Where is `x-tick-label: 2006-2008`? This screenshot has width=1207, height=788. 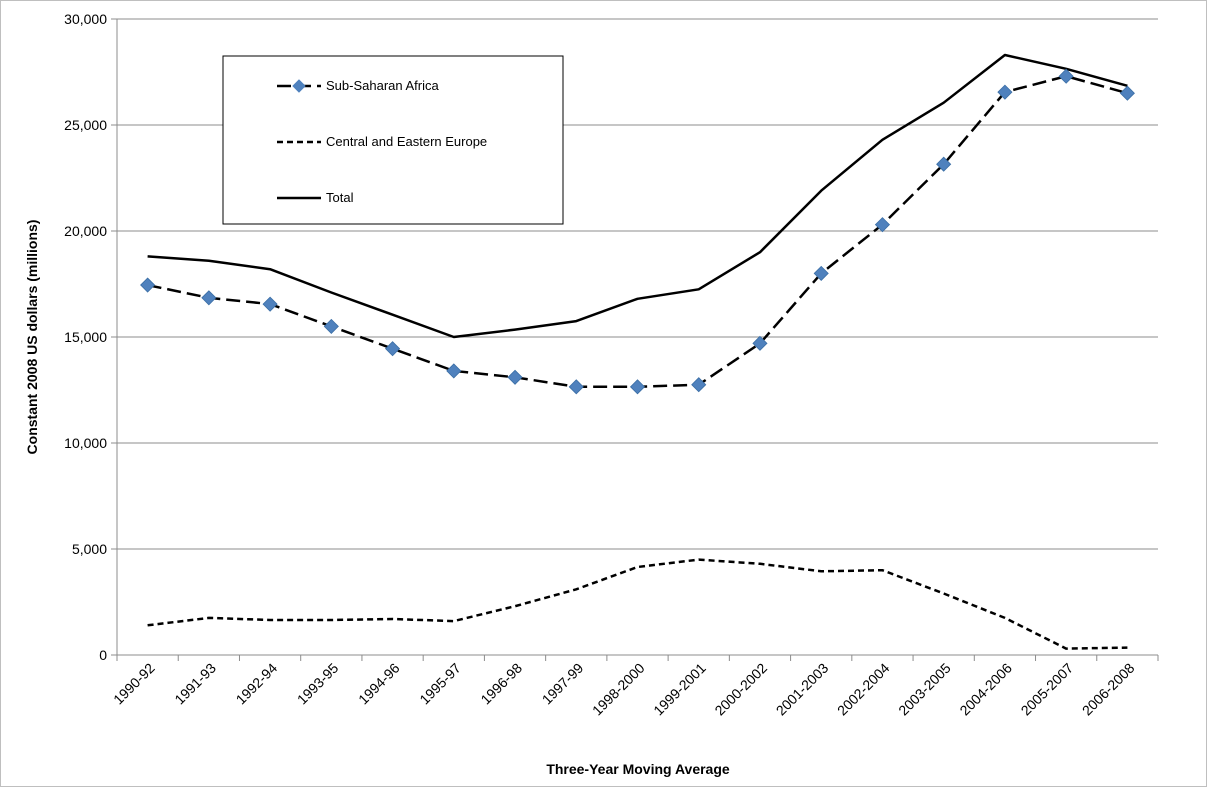 x-tick-label: 2006-2008 is located at coordinates (1108, 689).